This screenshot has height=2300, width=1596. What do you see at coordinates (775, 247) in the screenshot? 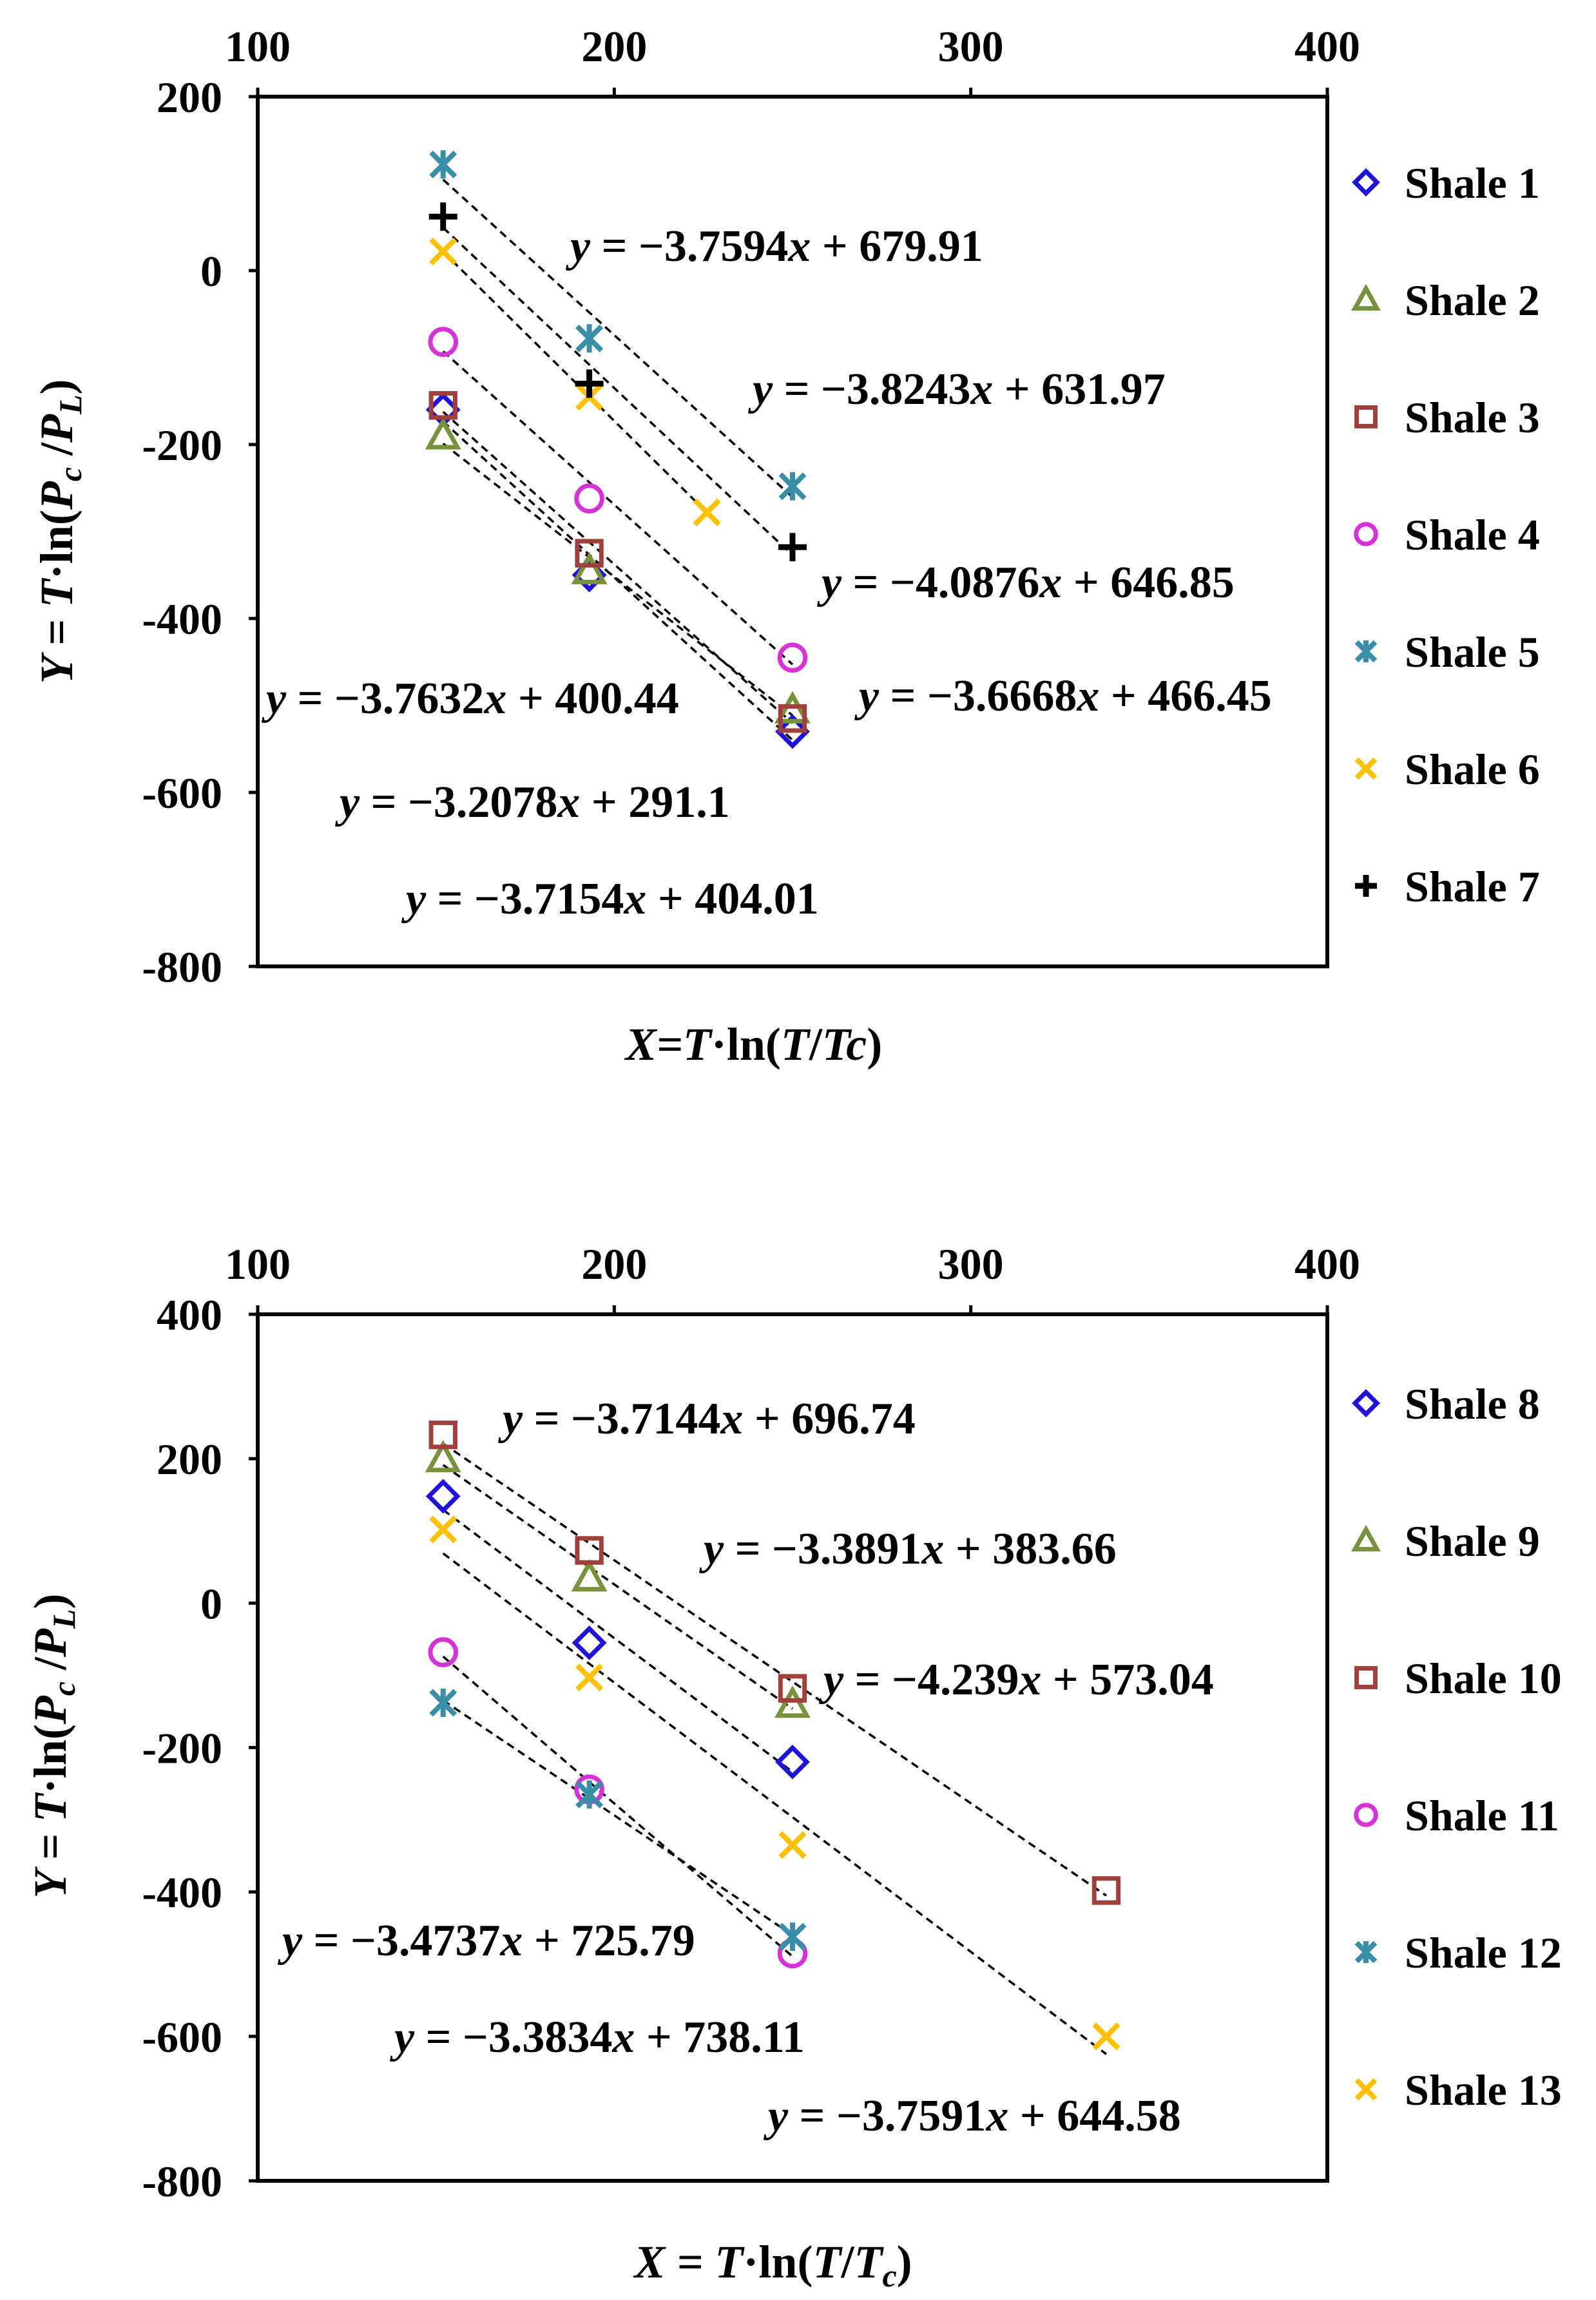
I see `equation-label: y = −3.7594x + 679.91` at bounding box center [775, 247].